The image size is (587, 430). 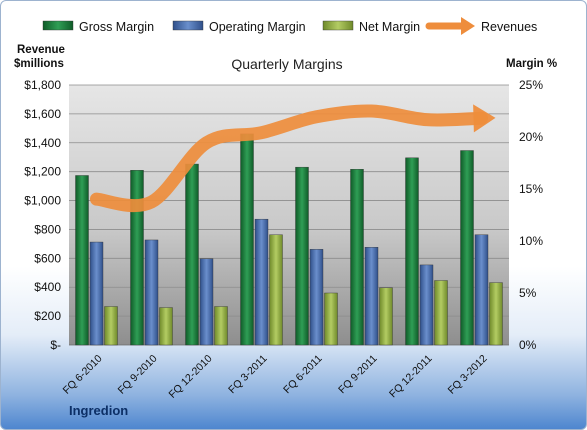 What do you see at coordinates (338, 25) in the screenshot?
I see `legend-swatch-net-margin` at bounding box center [338, 25].